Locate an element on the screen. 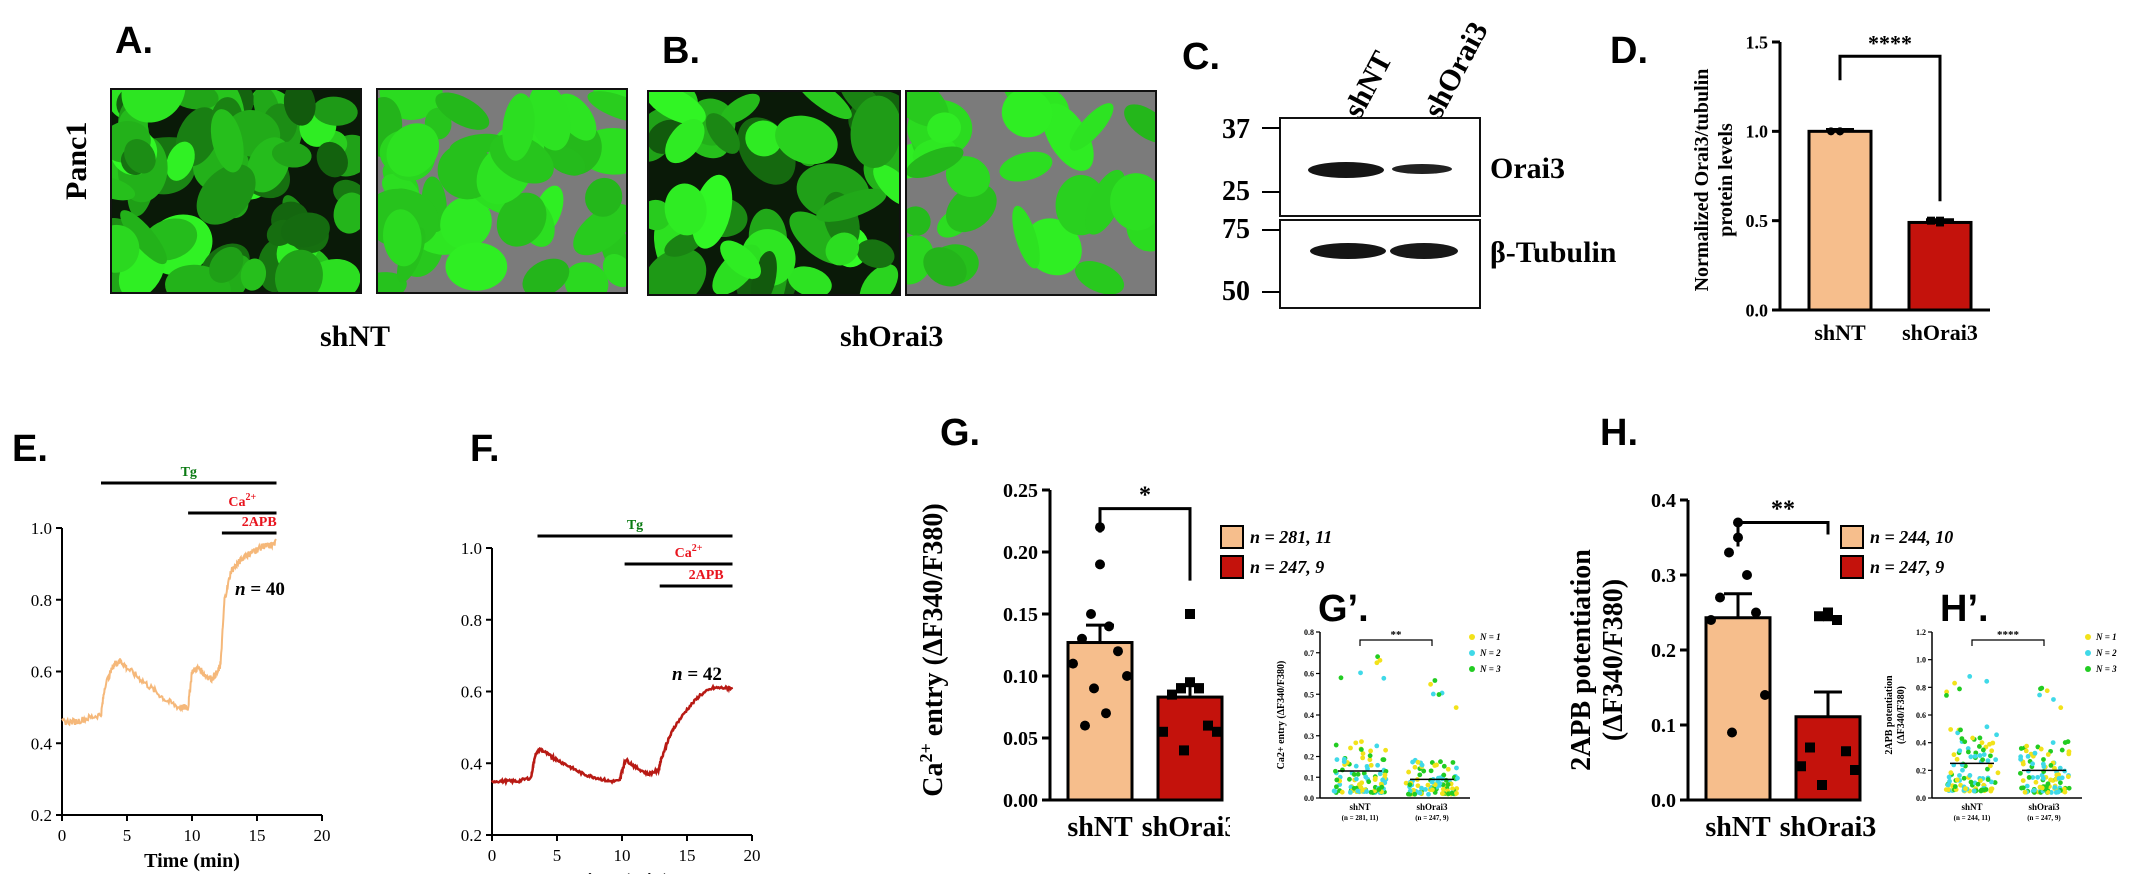  x-tick-label: 5 is located at coordinates (557, 855).